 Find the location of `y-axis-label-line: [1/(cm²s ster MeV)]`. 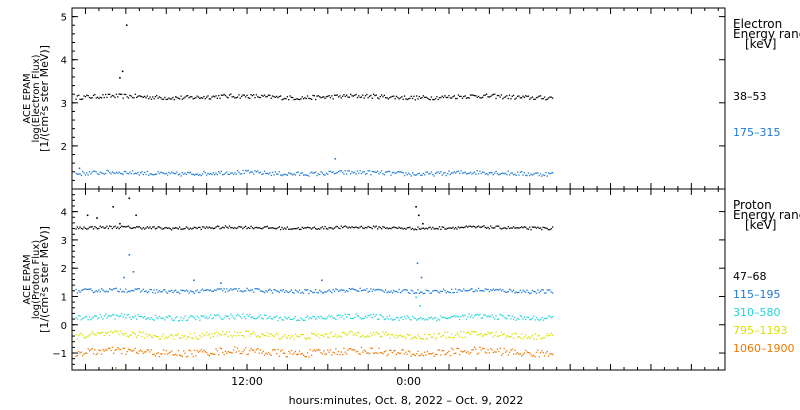

y-axis-label-line: [1/(cm²s ster MeV)] is located at coordinates (44, 98).